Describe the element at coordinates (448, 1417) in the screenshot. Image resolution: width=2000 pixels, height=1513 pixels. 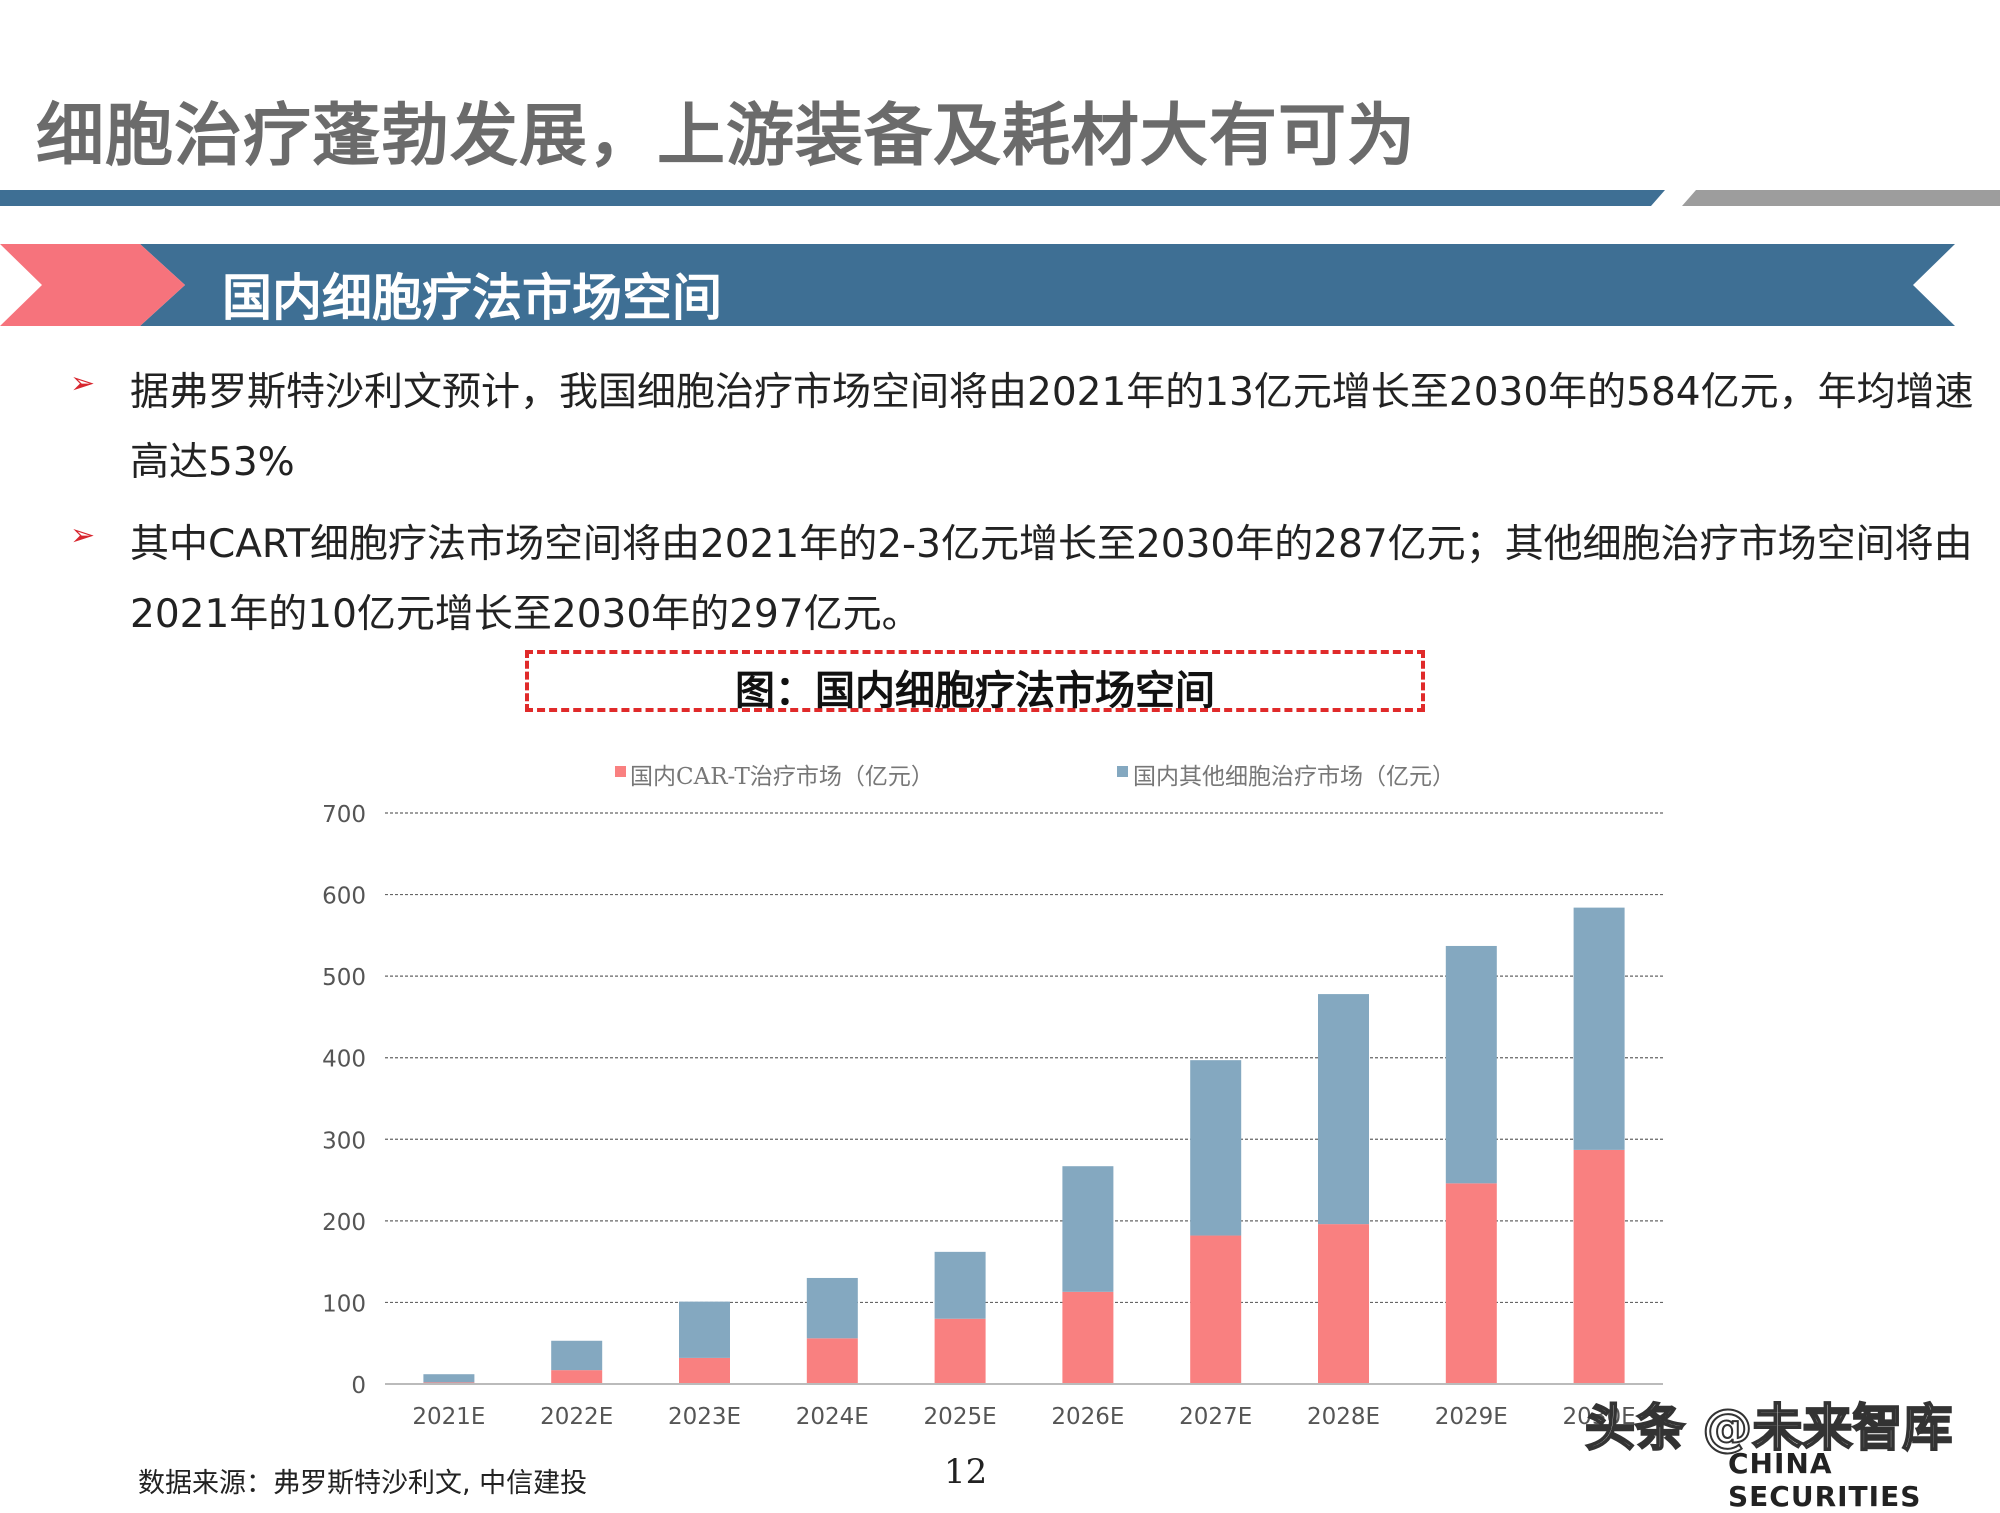
I see `x-tick-label: 2021E` at that location.